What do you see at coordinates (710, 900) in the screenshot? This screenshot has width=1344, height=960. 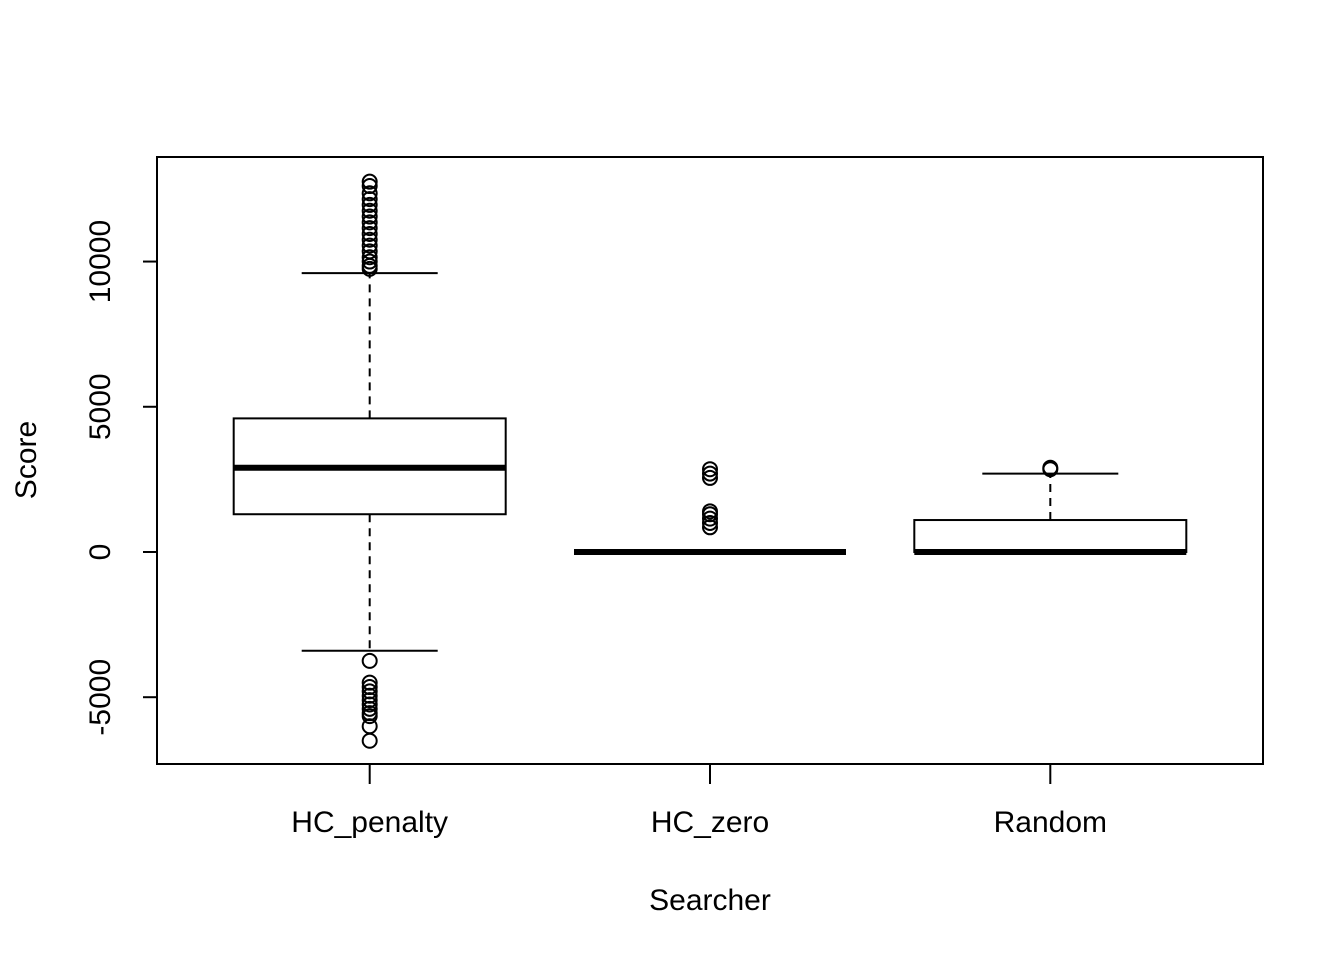 I see `x-axis-label: Searcher` at bounding box center [710, 900].